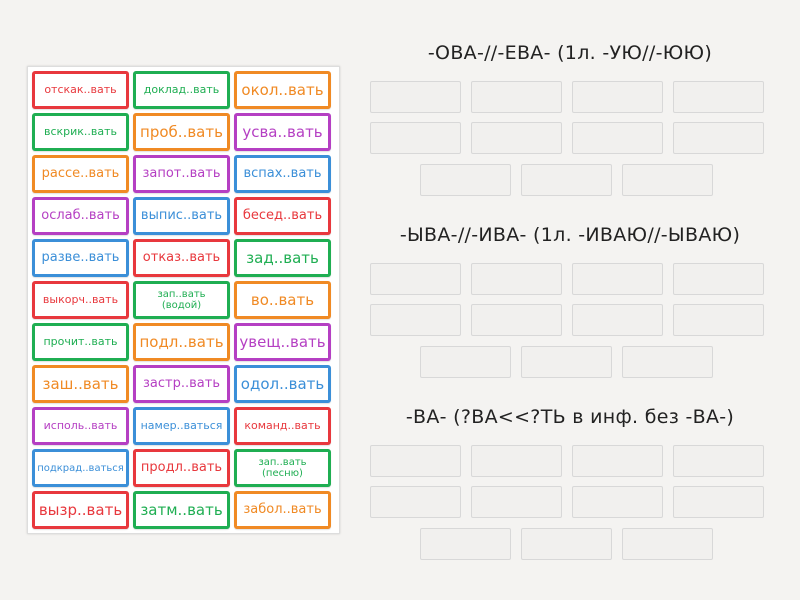 The image size is (800, 600). I want to click on word-tile-text: вспах..вать, so click(282, 173).